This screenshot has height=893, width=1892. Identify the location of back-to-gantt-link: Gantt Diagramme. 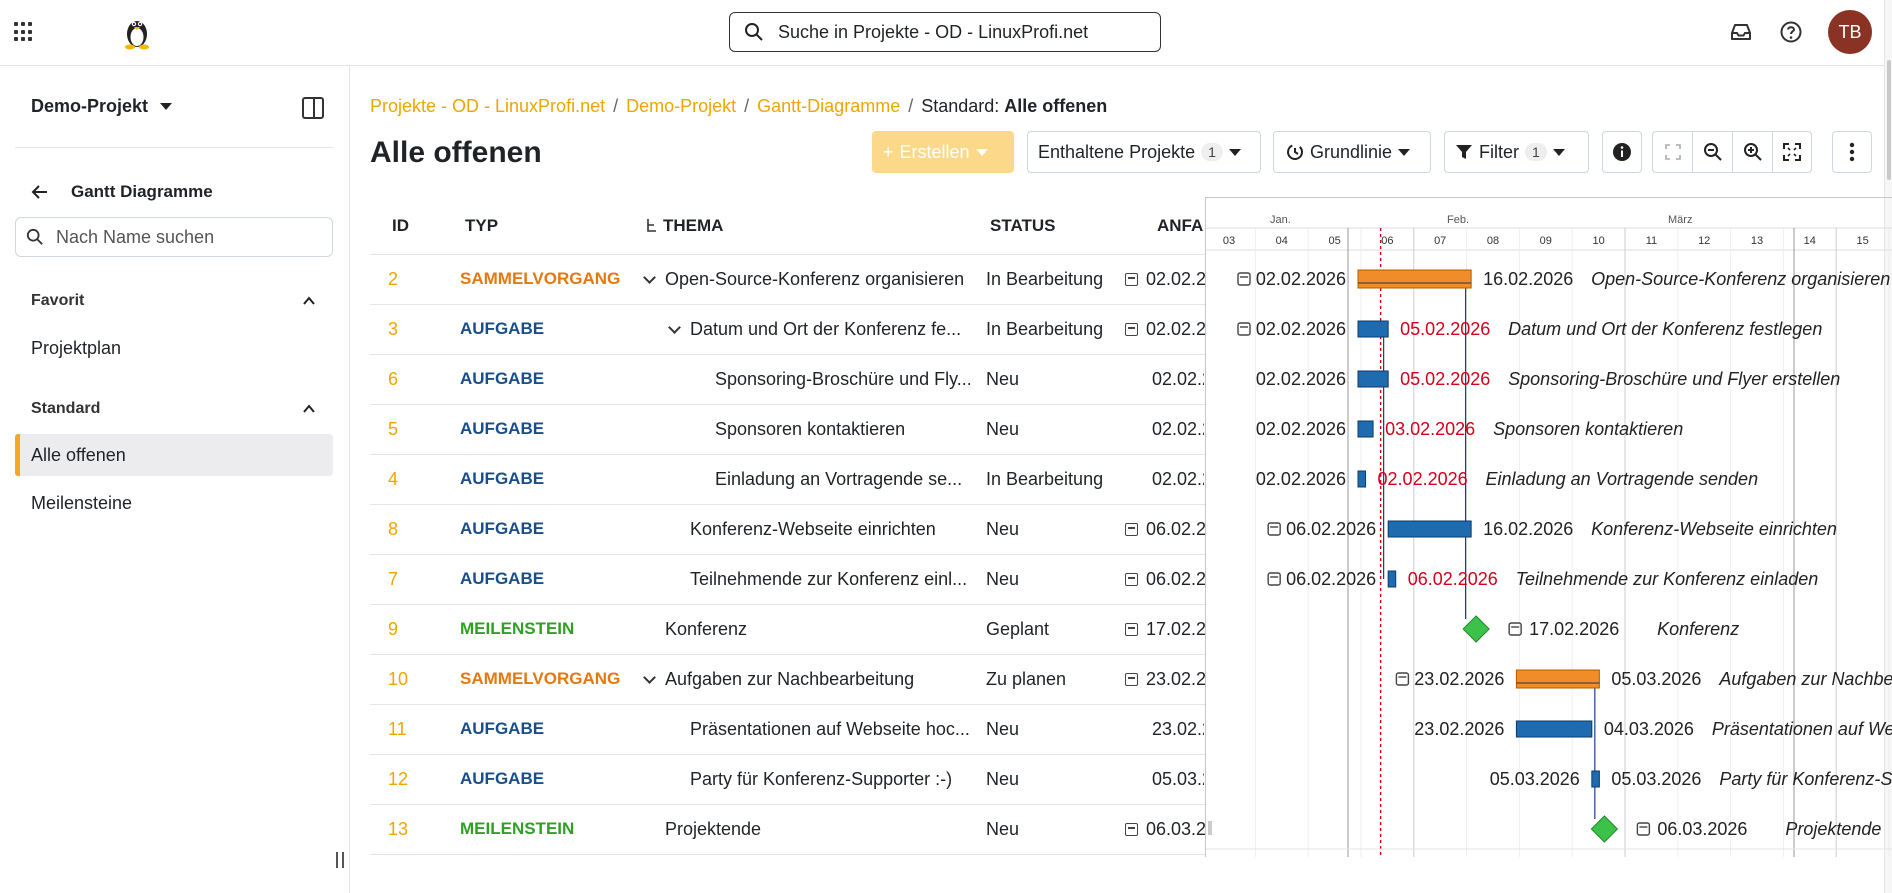
(122, 192).